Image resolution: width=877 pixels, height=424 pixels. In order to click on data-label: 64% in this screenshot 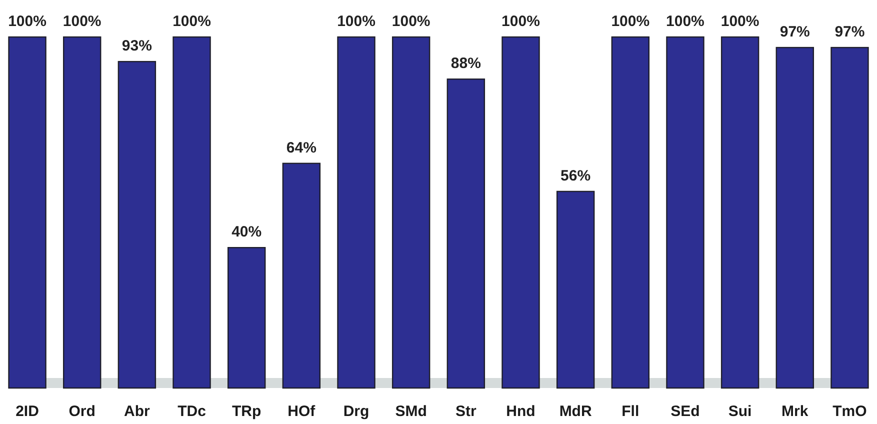, I will do `click(301, 147)`.